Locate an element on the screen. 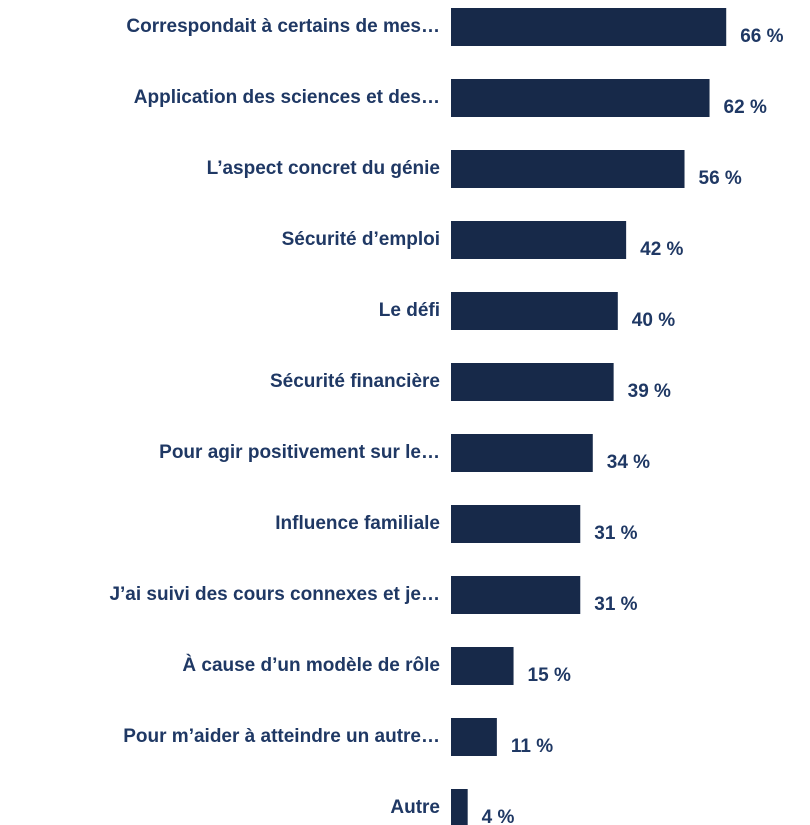  value-label: 11 % is located at coordinates (532, 746).